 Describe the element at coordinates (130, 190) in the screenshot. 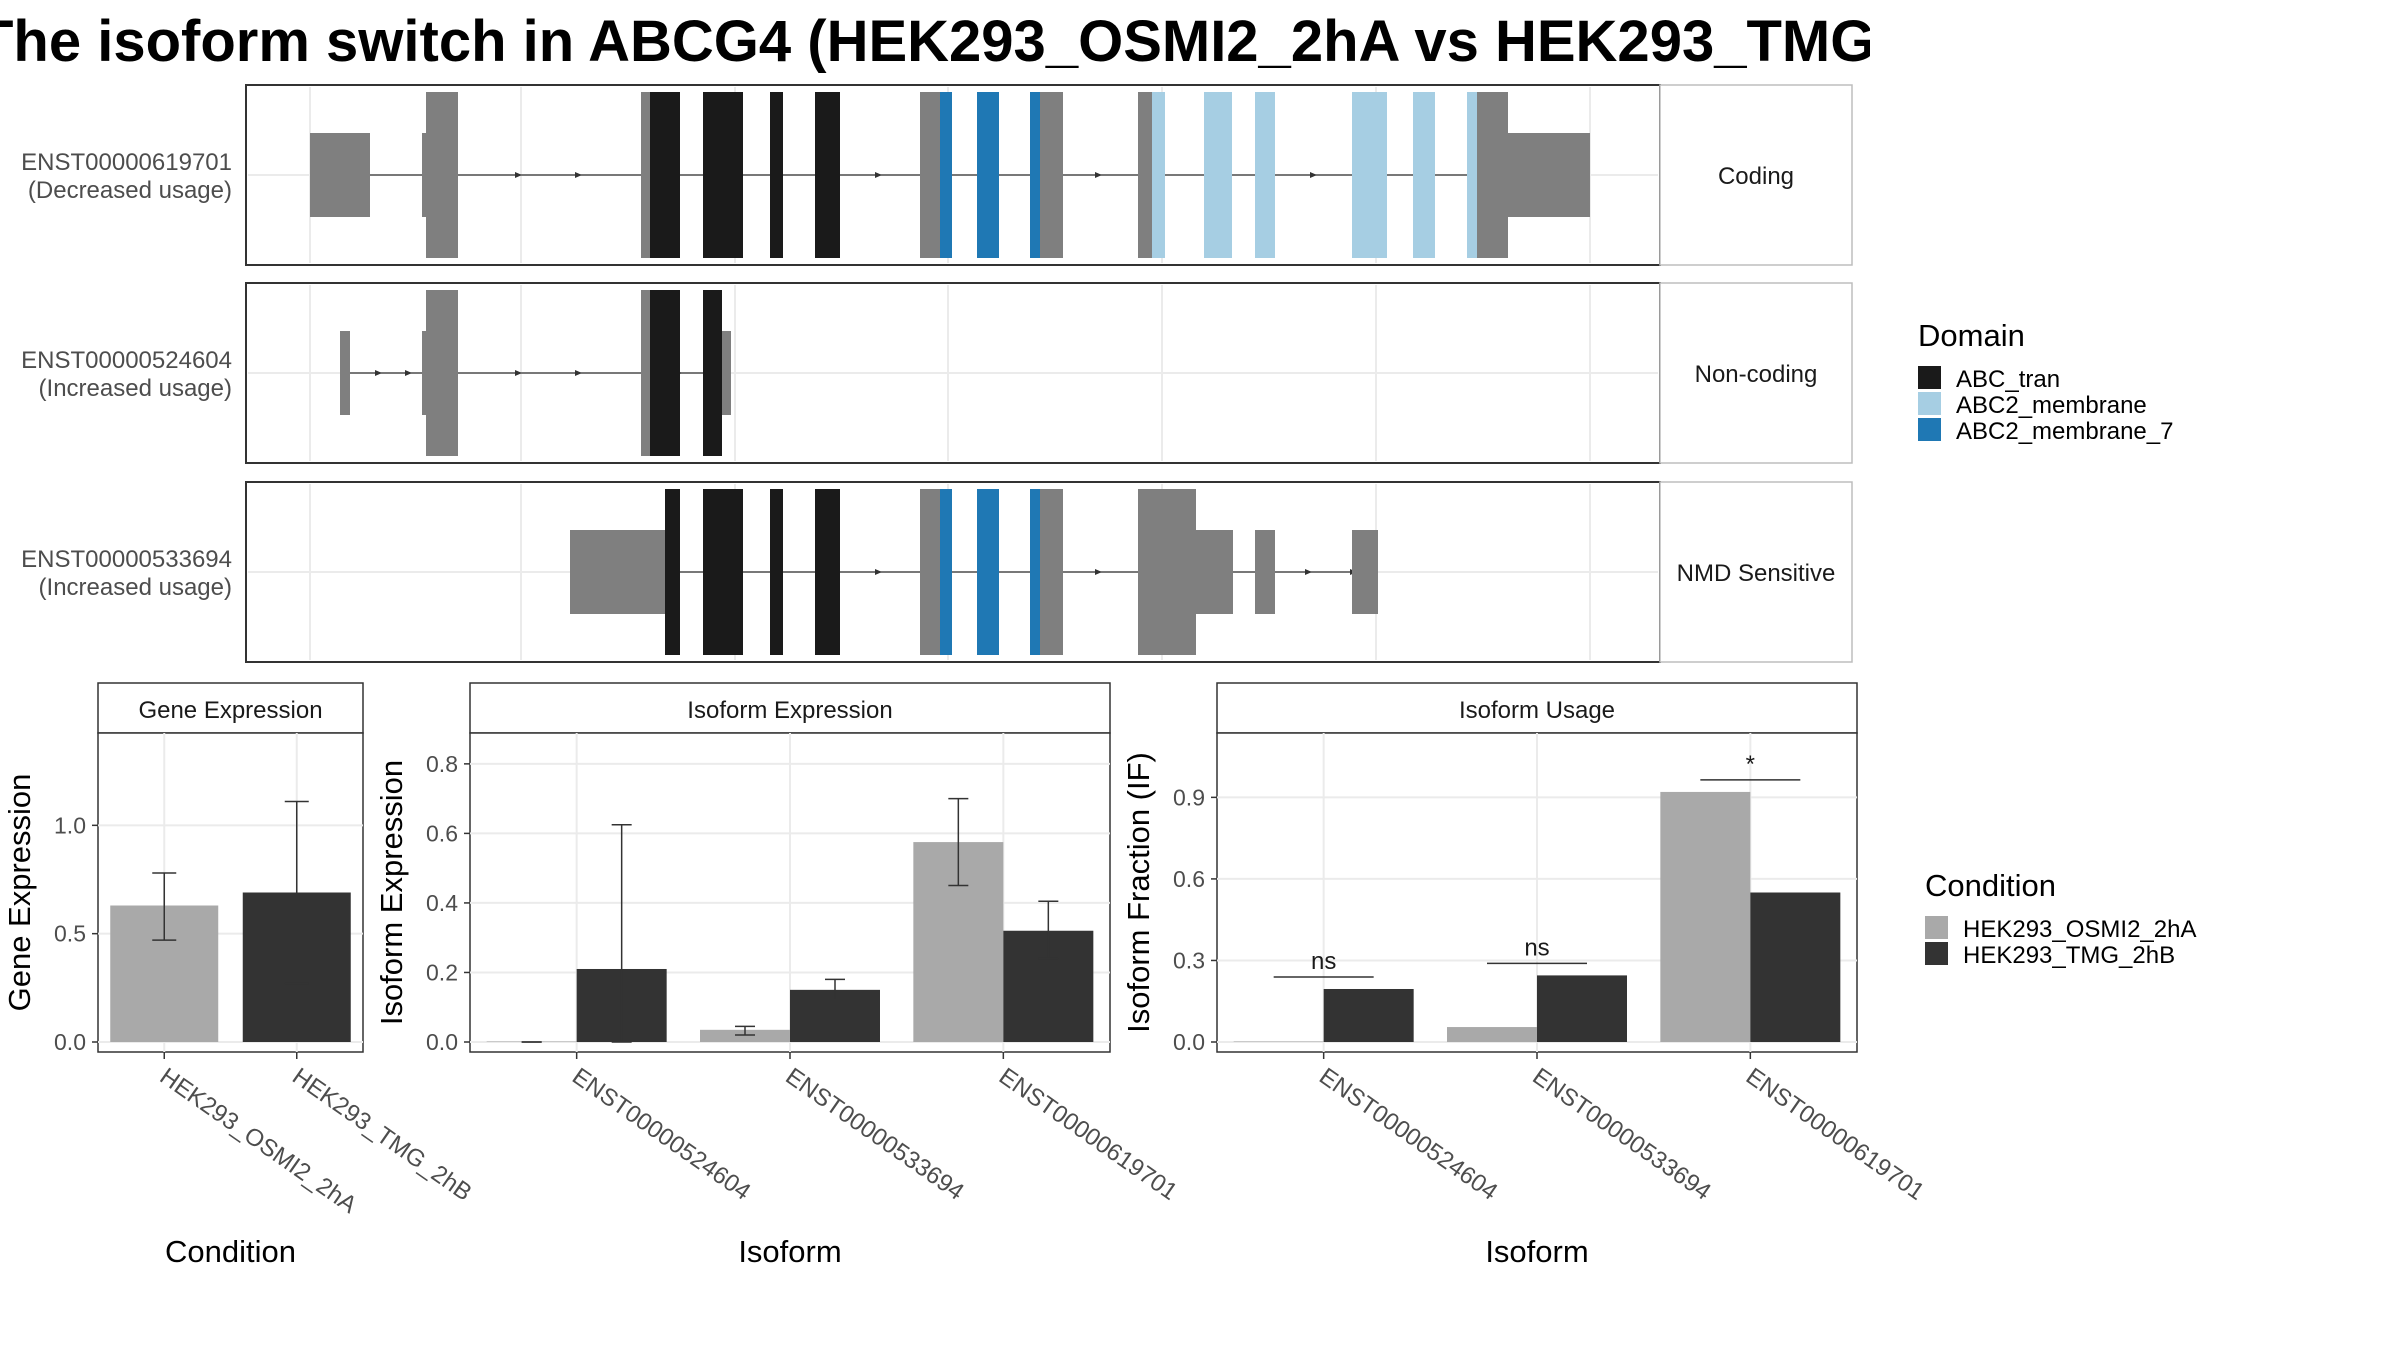

I see `row-1-usage-label: (Decreased usage)` at that location.